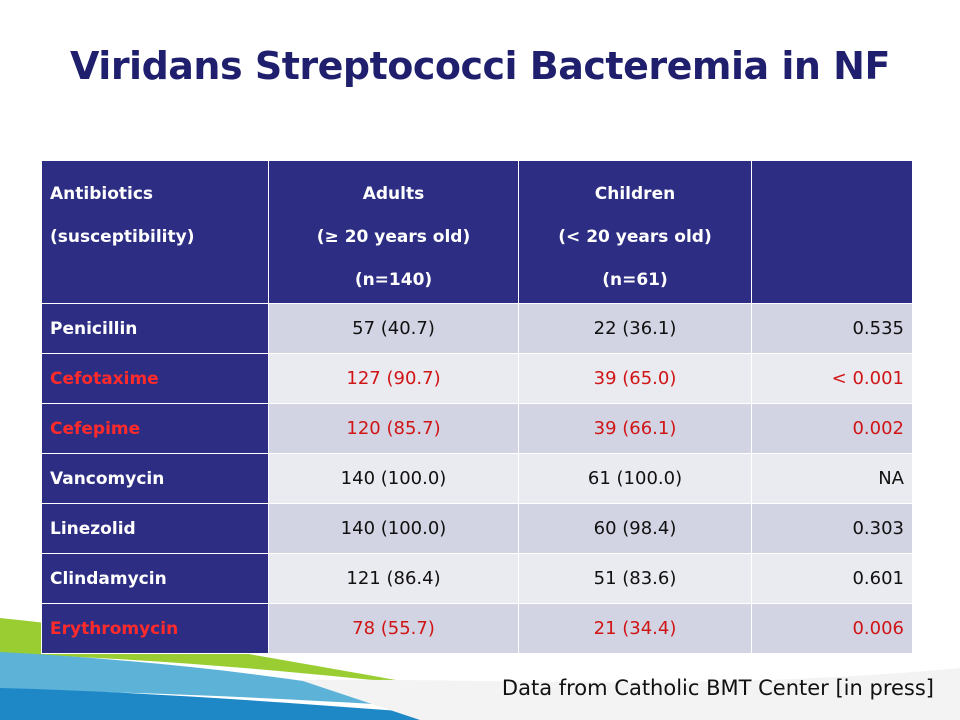 The image size is (960, 720). Describe the element at coordinates (832, 328) in the screenshot. I see `p-value-cell: 0.535` at that location.